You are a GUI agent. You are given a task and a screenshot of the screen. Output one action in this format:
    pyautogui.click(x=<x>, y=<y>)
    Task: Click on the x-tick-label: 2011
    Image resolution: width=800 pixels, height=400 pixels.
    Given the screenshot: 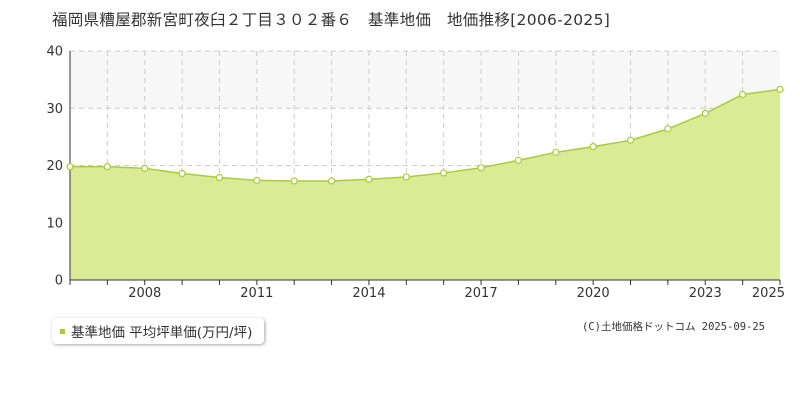 What is the action you would take?
    pyautogui.click(x=256, y=293)
    